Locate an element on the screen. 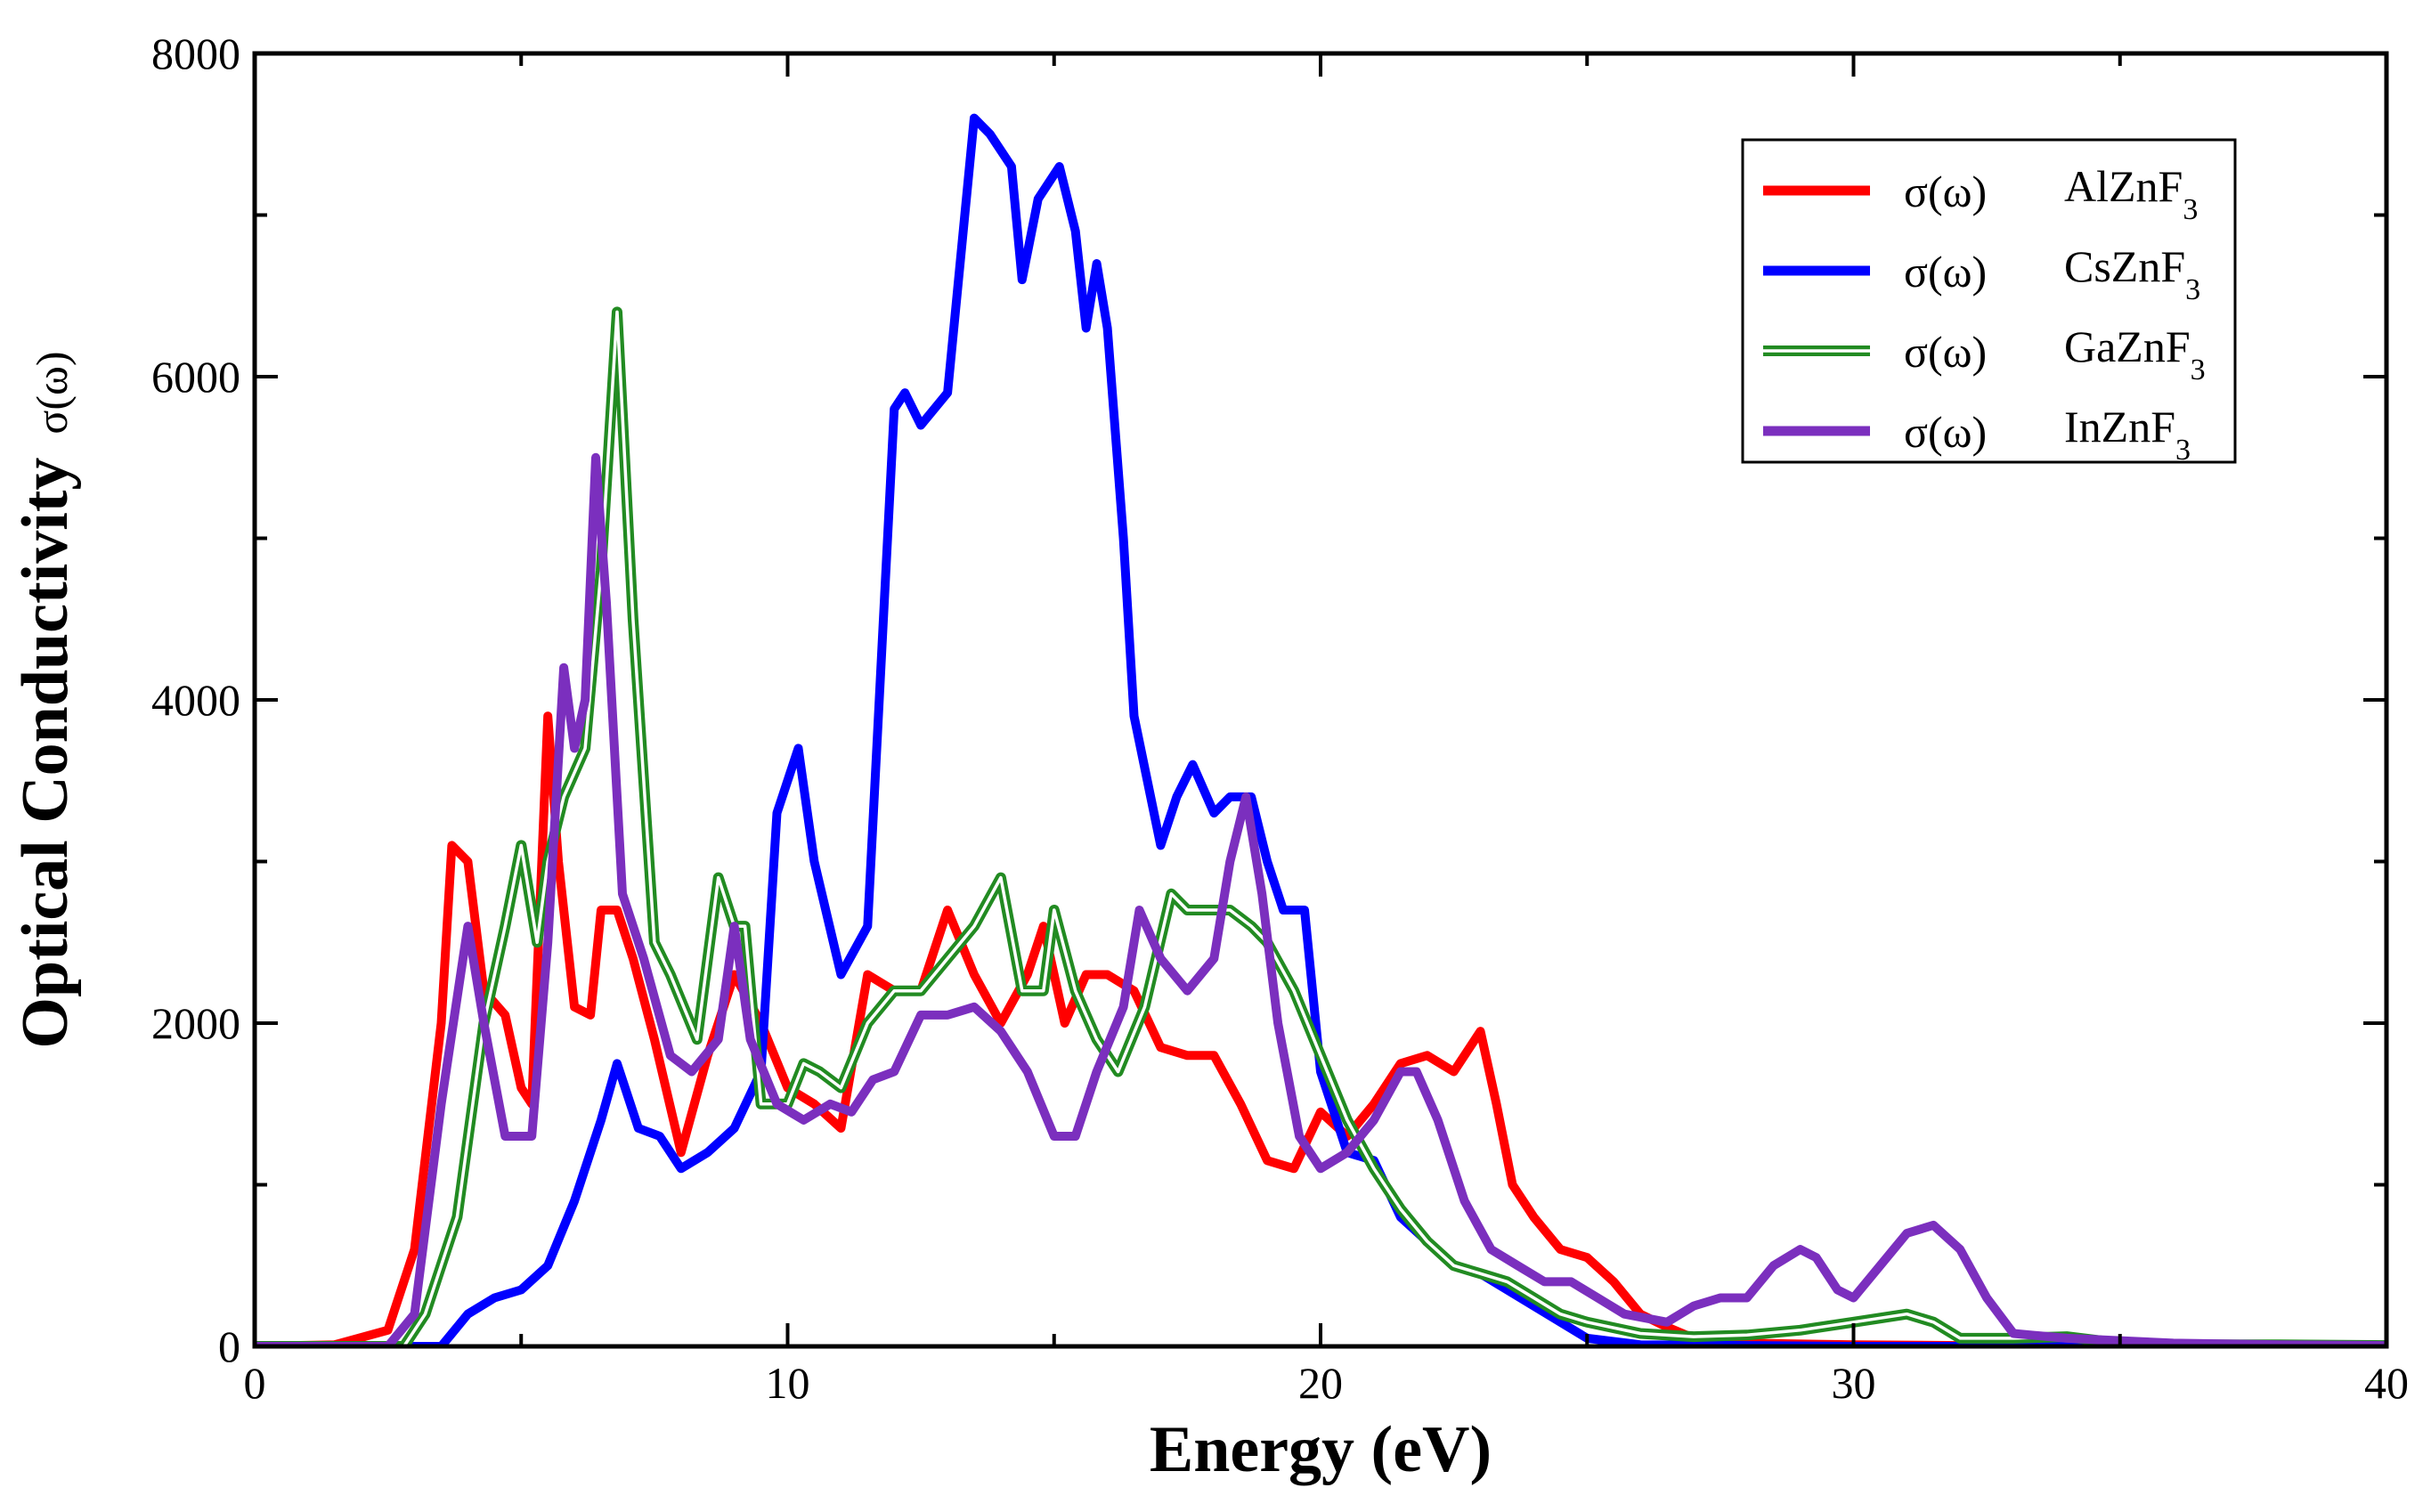  y-tick-label-4000: 4000 is located at coordinates (195, 700).